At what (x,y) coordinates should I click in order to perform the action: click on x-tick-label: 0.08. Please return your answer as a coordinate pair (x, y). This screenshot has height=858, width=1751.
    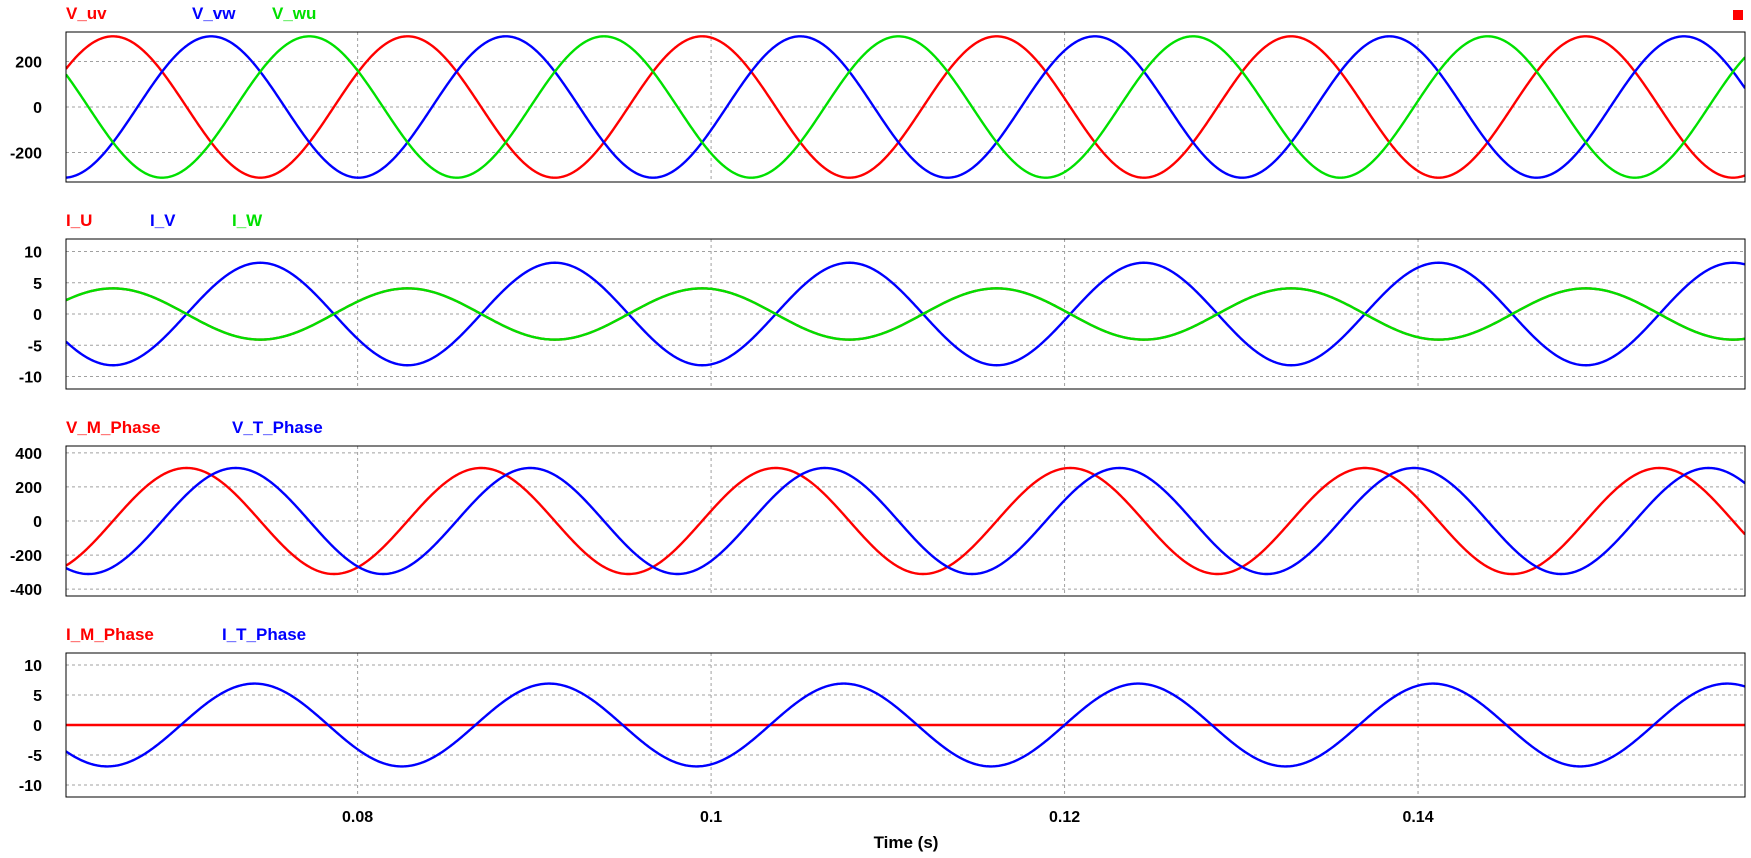
    Looking at the image, I should click on (357, 817).